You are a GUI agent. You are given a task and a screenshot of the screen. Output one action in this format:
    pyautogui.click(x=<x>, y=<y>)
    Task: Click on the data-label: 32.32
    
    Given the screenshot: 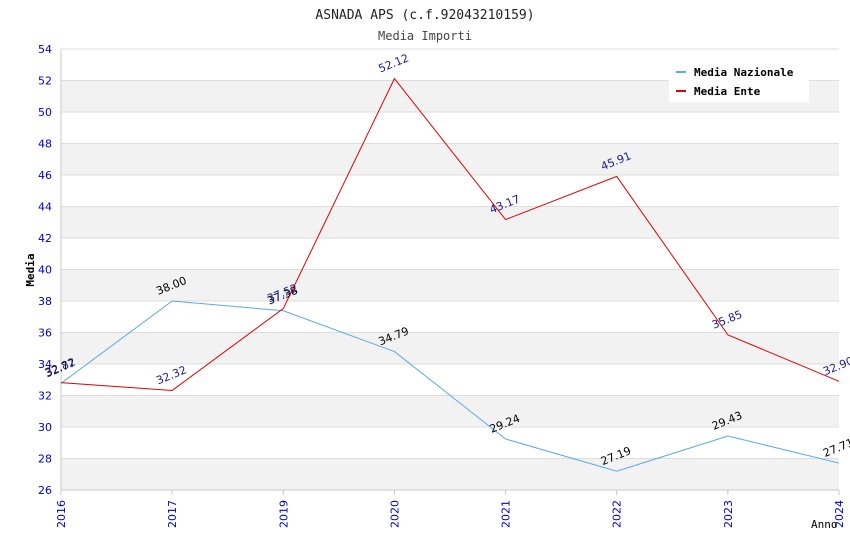 What is the action you would take?
    pyautogui.click(x=171, y=375)
    